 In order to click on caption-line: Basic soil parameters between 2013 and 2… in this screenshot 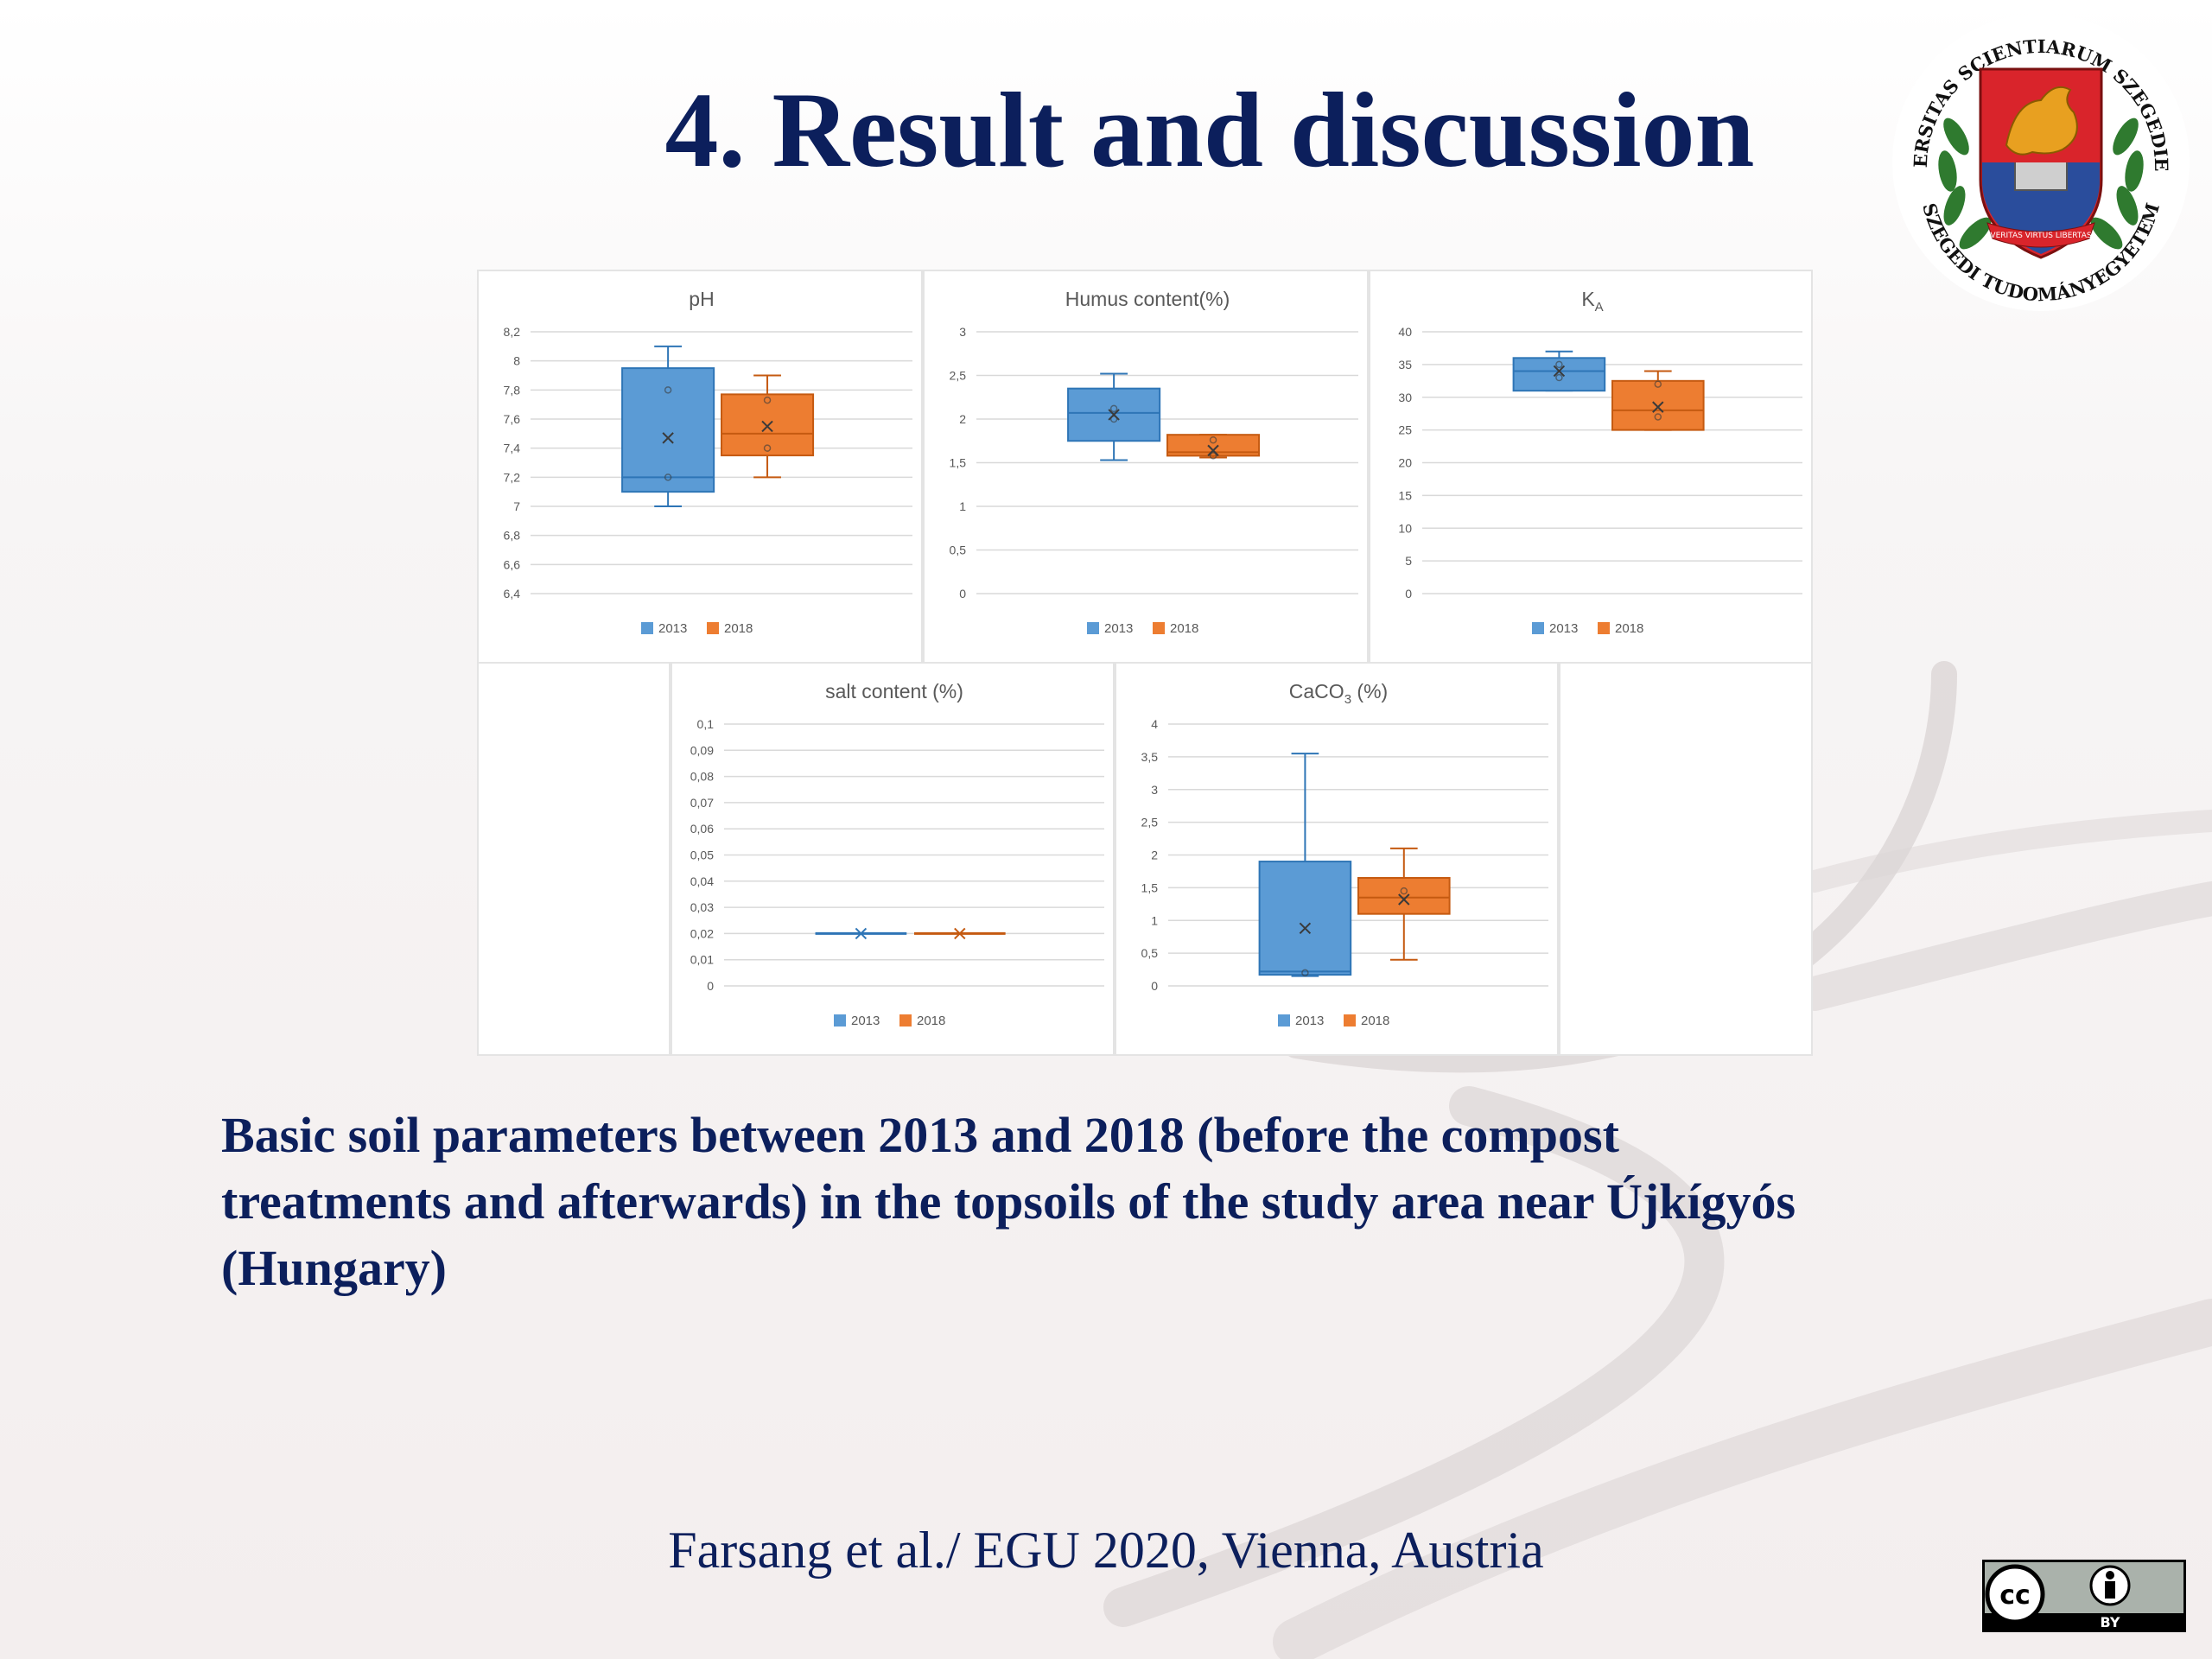, I will do `click(920, 1135)`.